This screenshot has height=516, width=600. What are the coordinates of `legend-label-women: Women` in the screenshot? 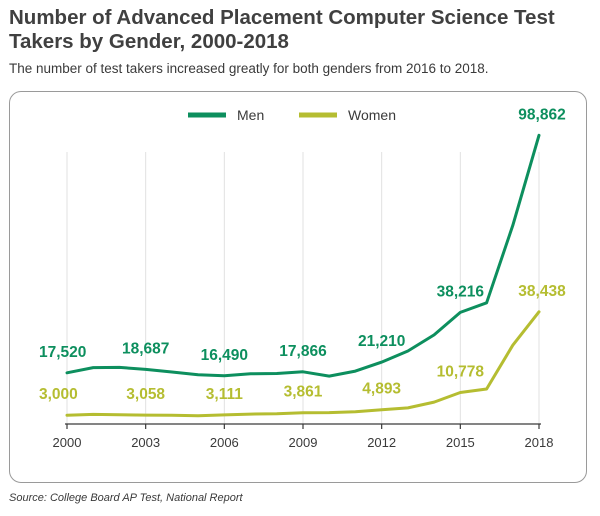 It's located at (372, 115).